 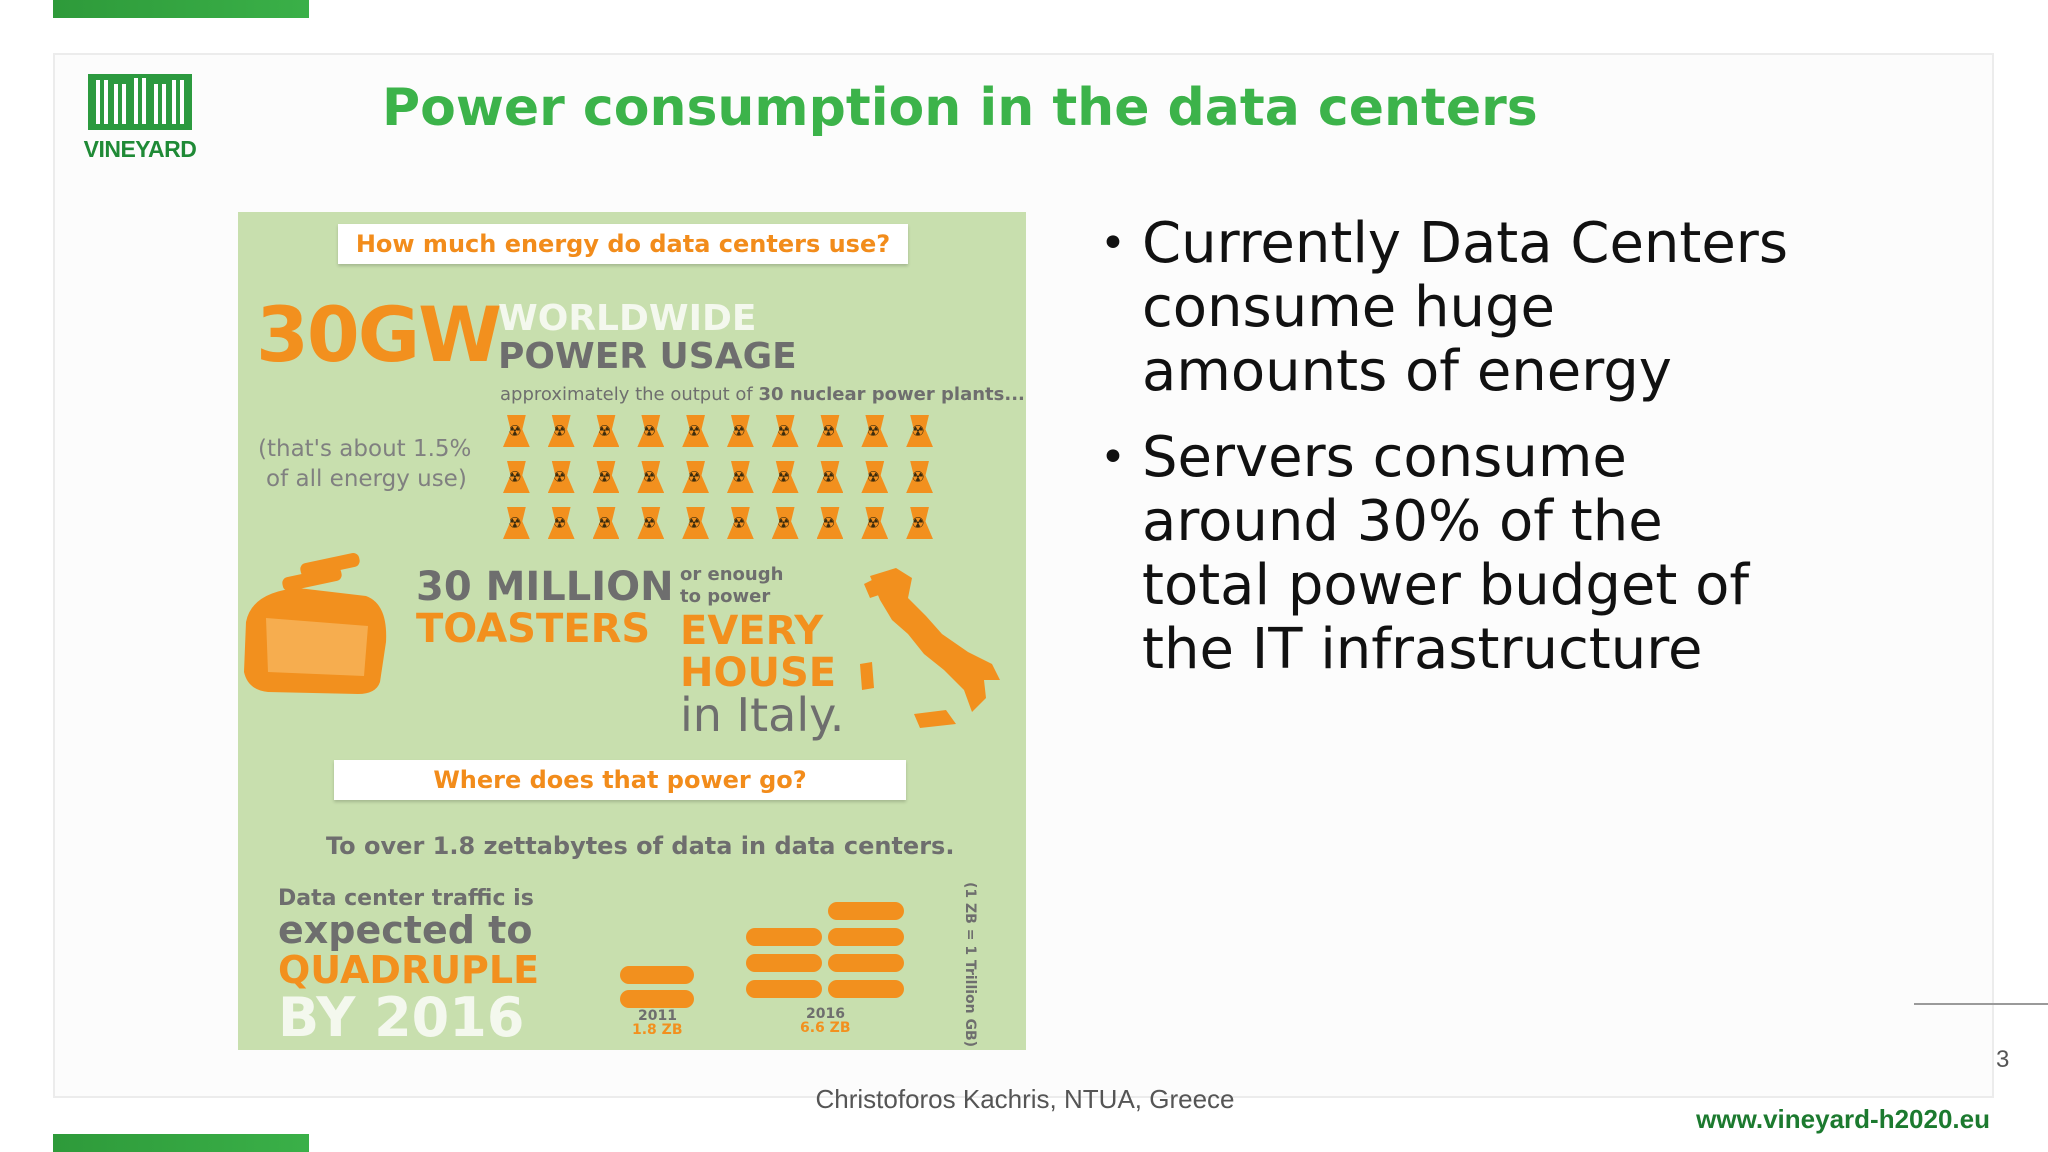 I want to click on toasters-line-2: TOASTERS, so click(x=533, y=629).